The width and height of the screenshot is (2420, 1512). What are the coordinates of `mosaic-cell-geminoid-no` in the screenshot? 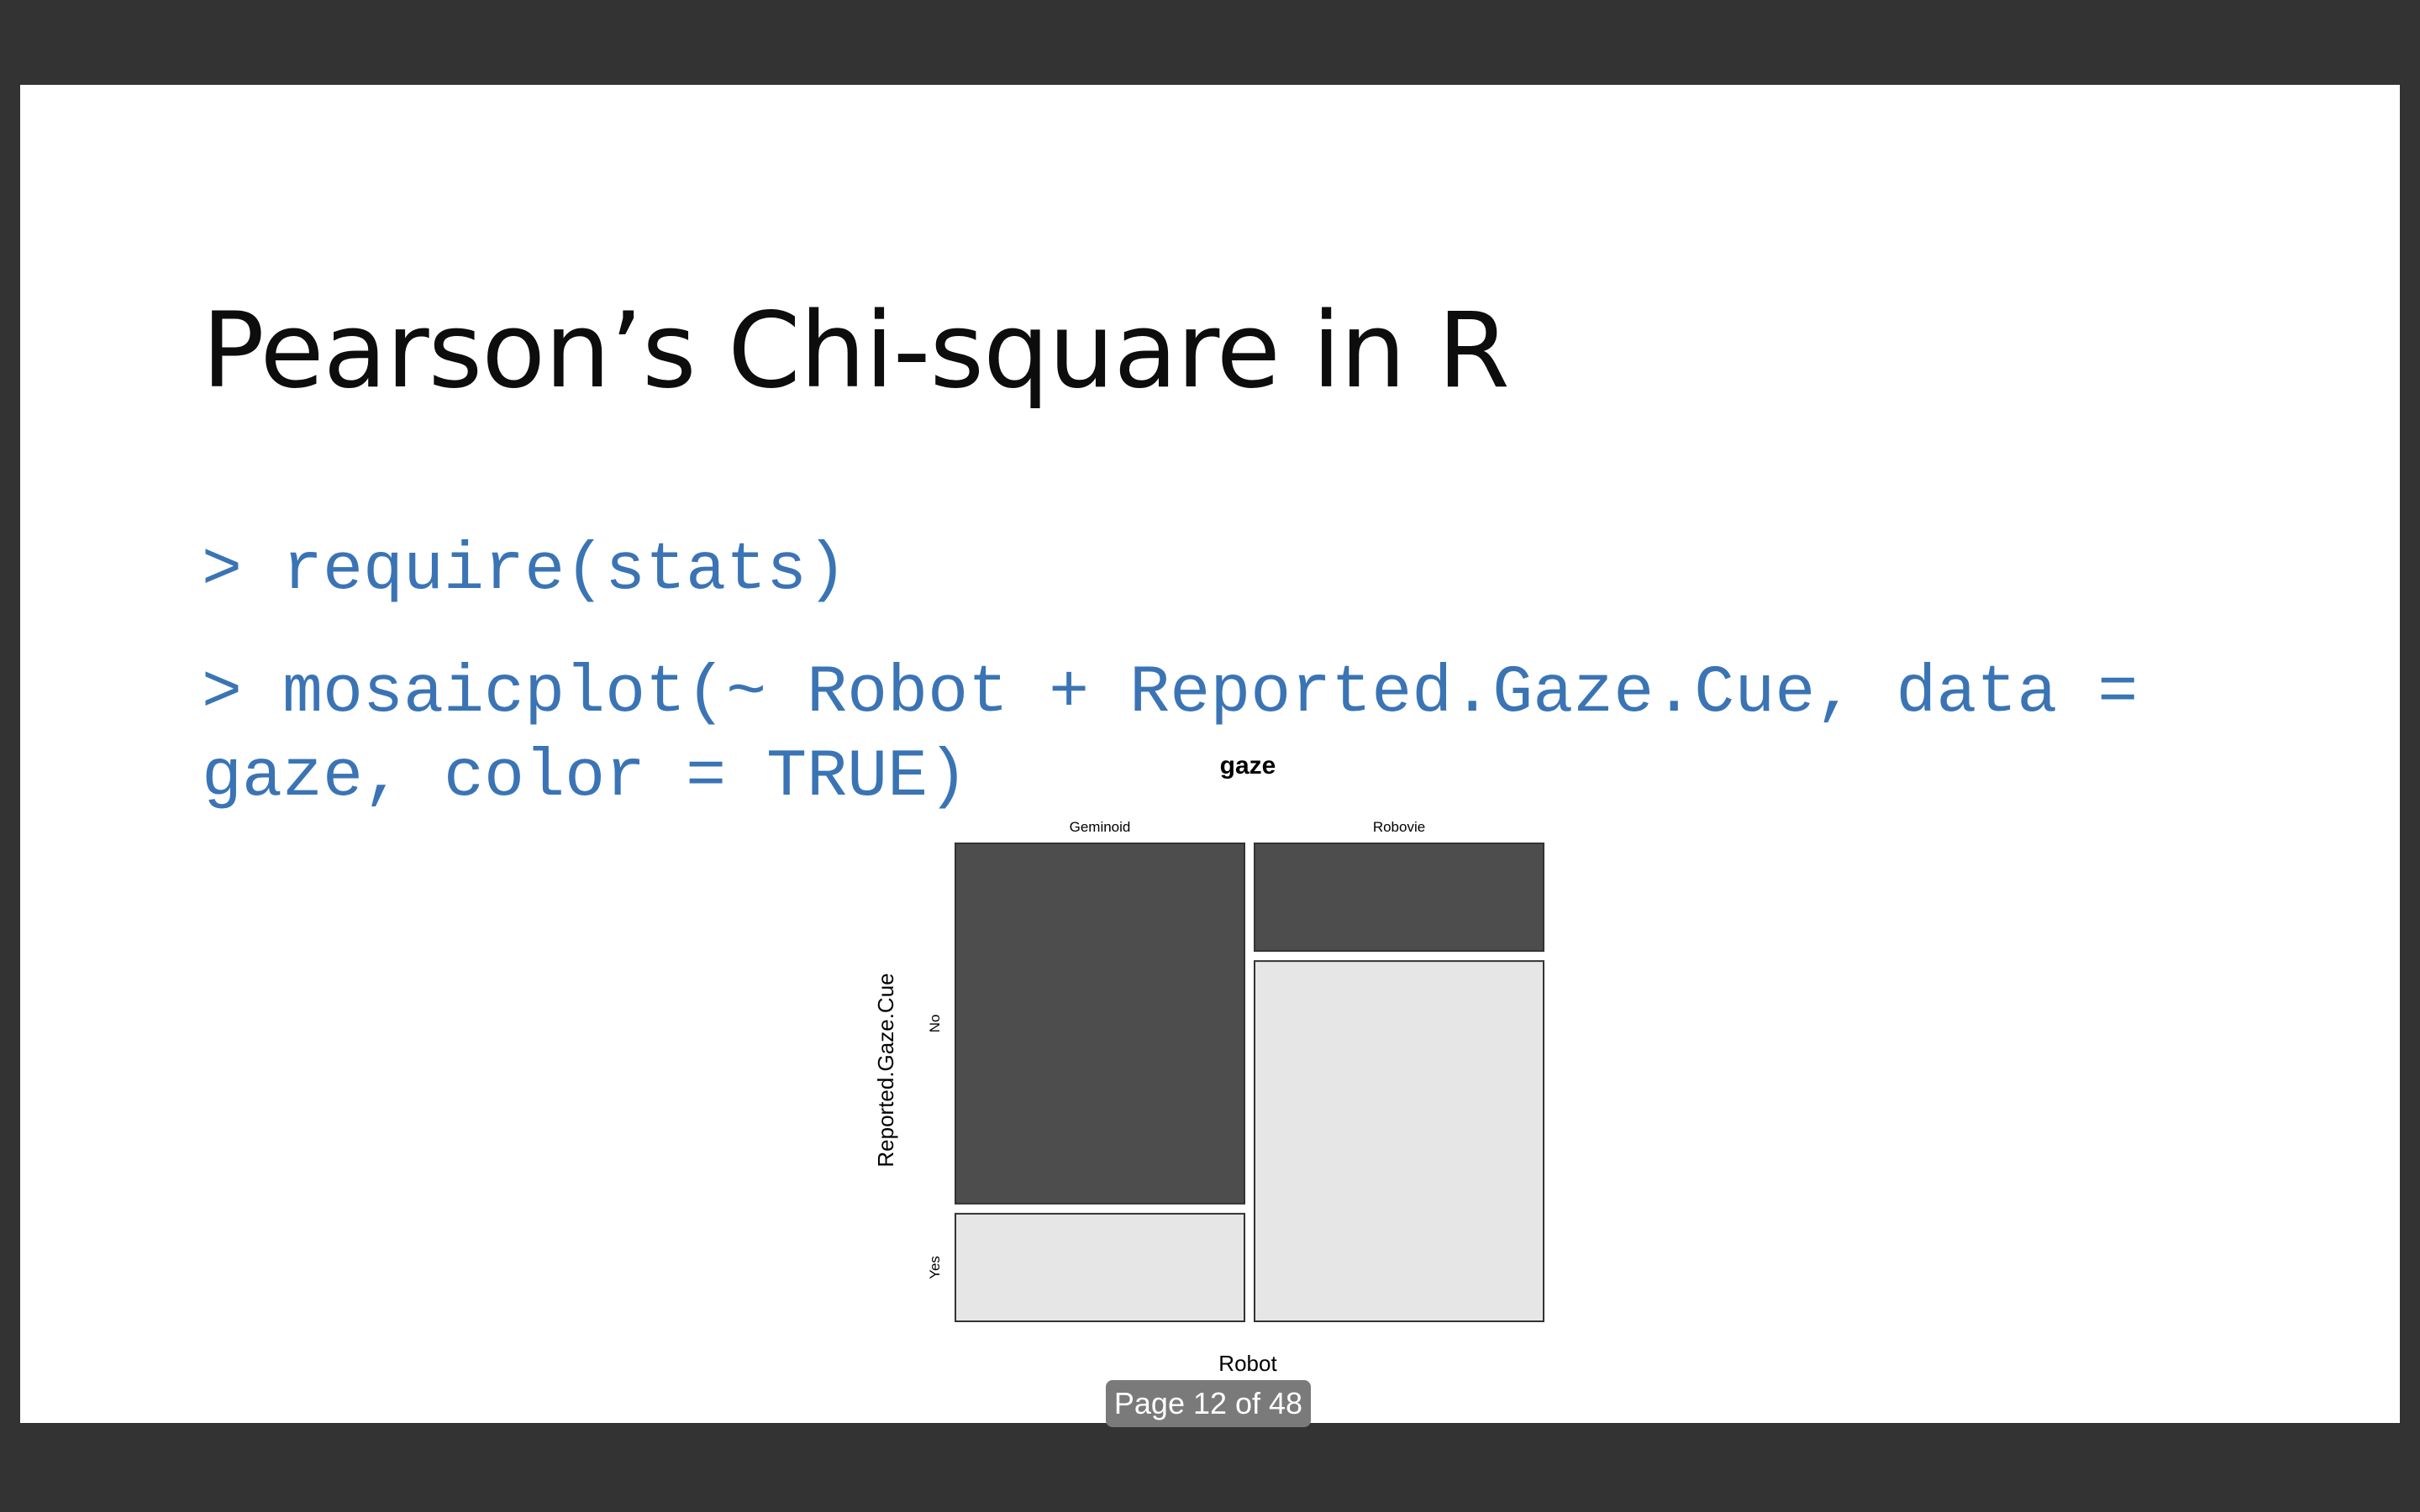 It's located at (1100, 1024).